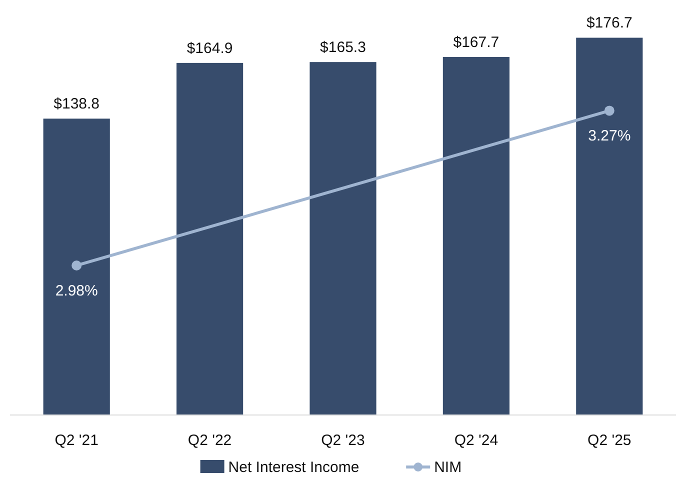 This screenshot has width=681, height=484. I want to click on data-label: $165.3, so click(343, 47).